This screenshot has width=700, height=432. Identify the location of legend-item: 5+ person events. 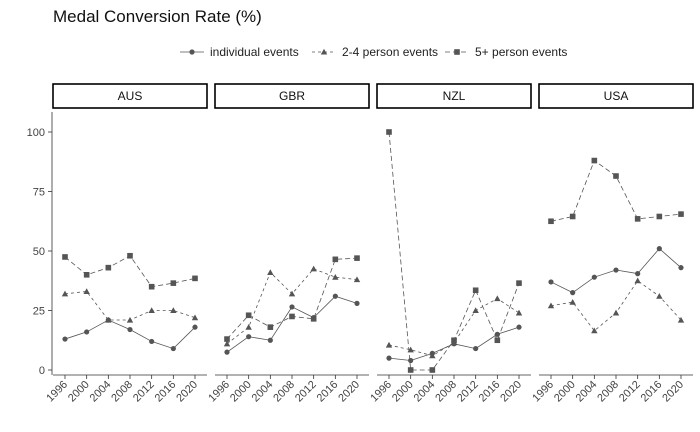
(506, 52).